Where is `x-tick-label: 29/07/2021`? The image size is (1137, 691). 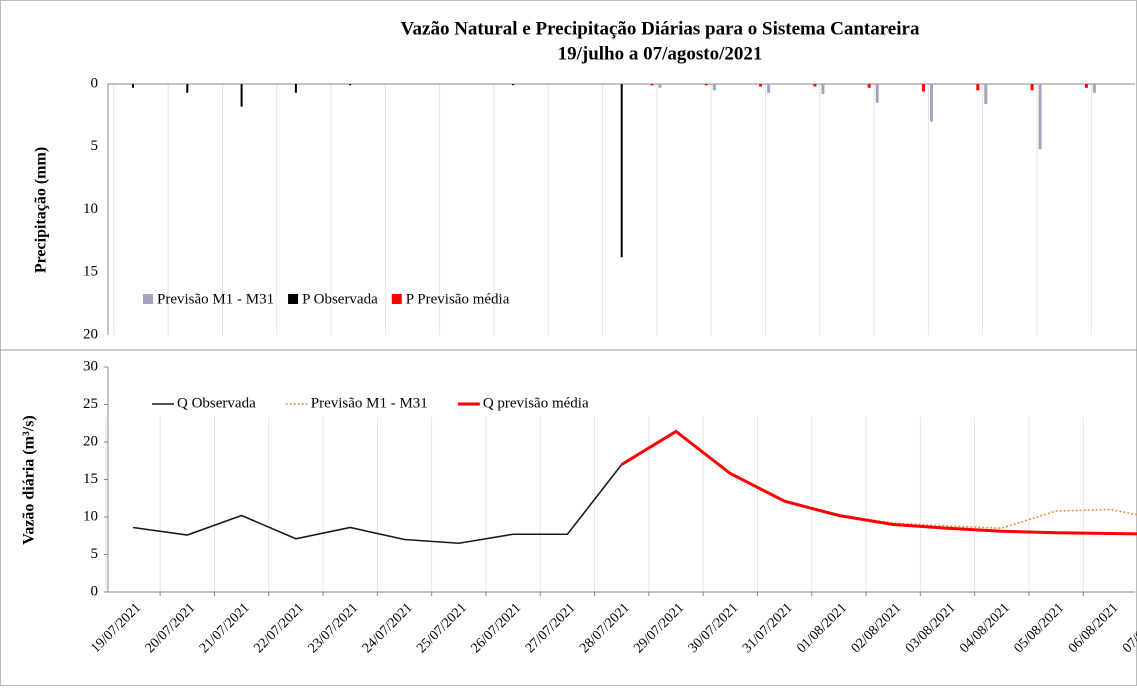 x-tick-label: 29/07/2021 is located at coordinates (659, 628).